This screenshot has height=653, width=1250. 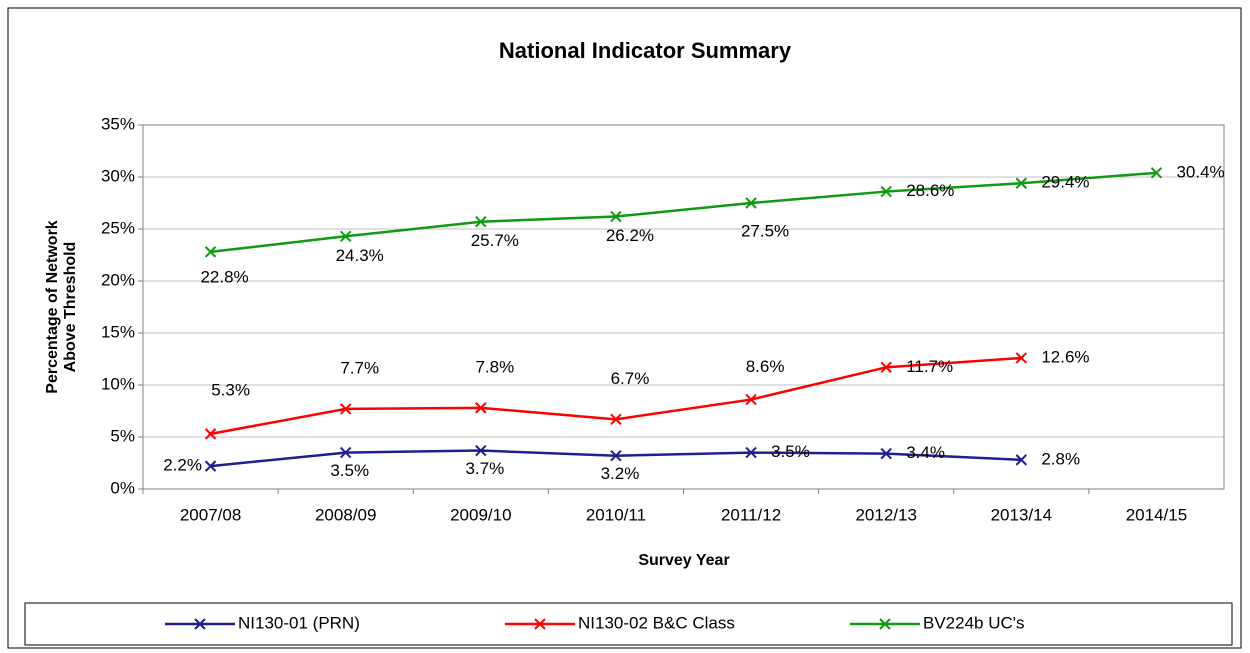 I want to click on data-label: 24.3%, so click(x=360, y=255).